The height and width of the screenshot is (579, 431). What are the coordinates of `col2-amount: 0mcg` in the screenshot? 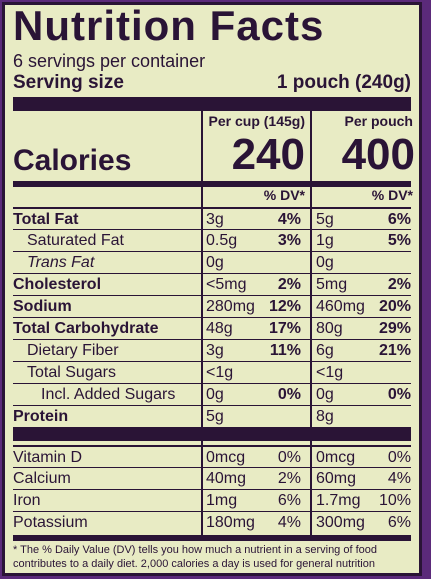 It's located at (336, 457).